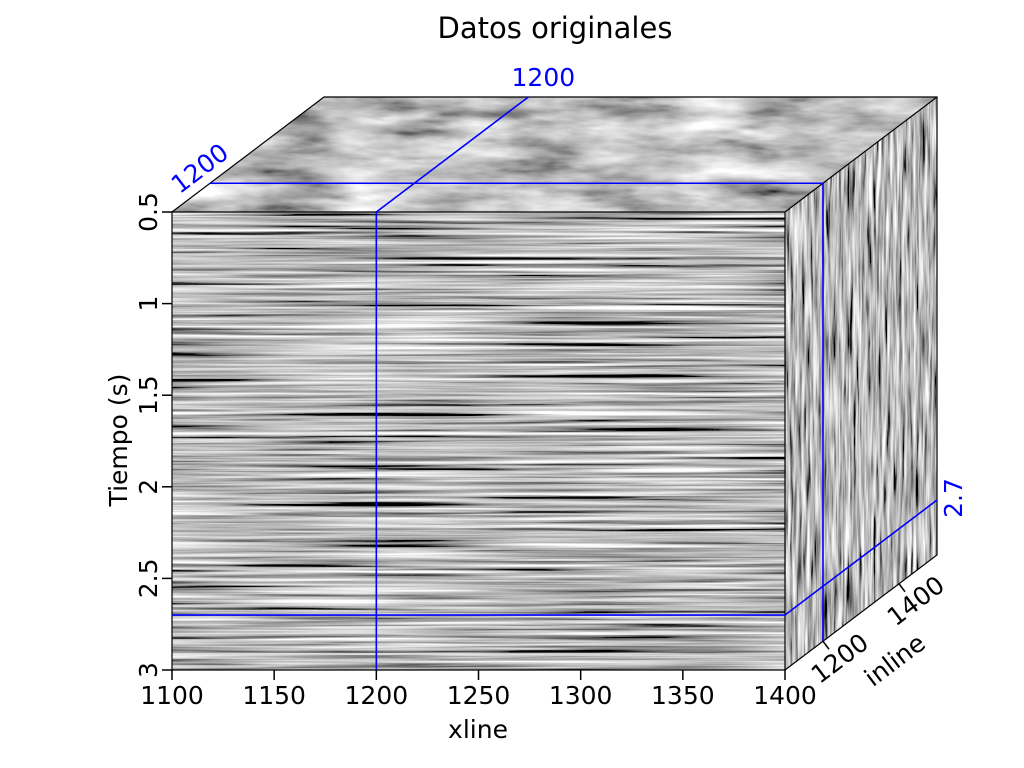 The height and width of the screenshot is (768, 1024). I want to click on z-axis-label: inline, so click(895, 660).